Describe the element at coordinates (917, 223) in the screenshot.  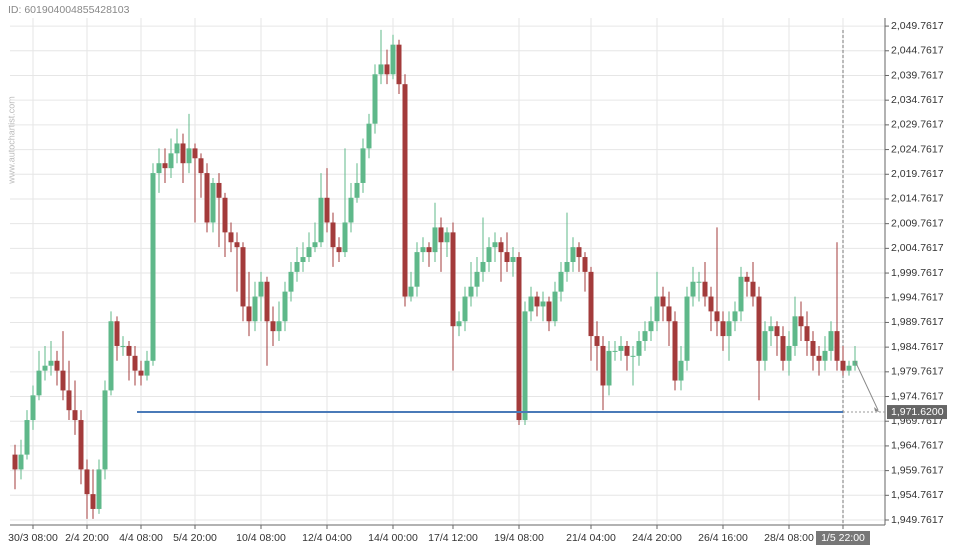
I see `y-tick-label: 2,009.7617` at that location.